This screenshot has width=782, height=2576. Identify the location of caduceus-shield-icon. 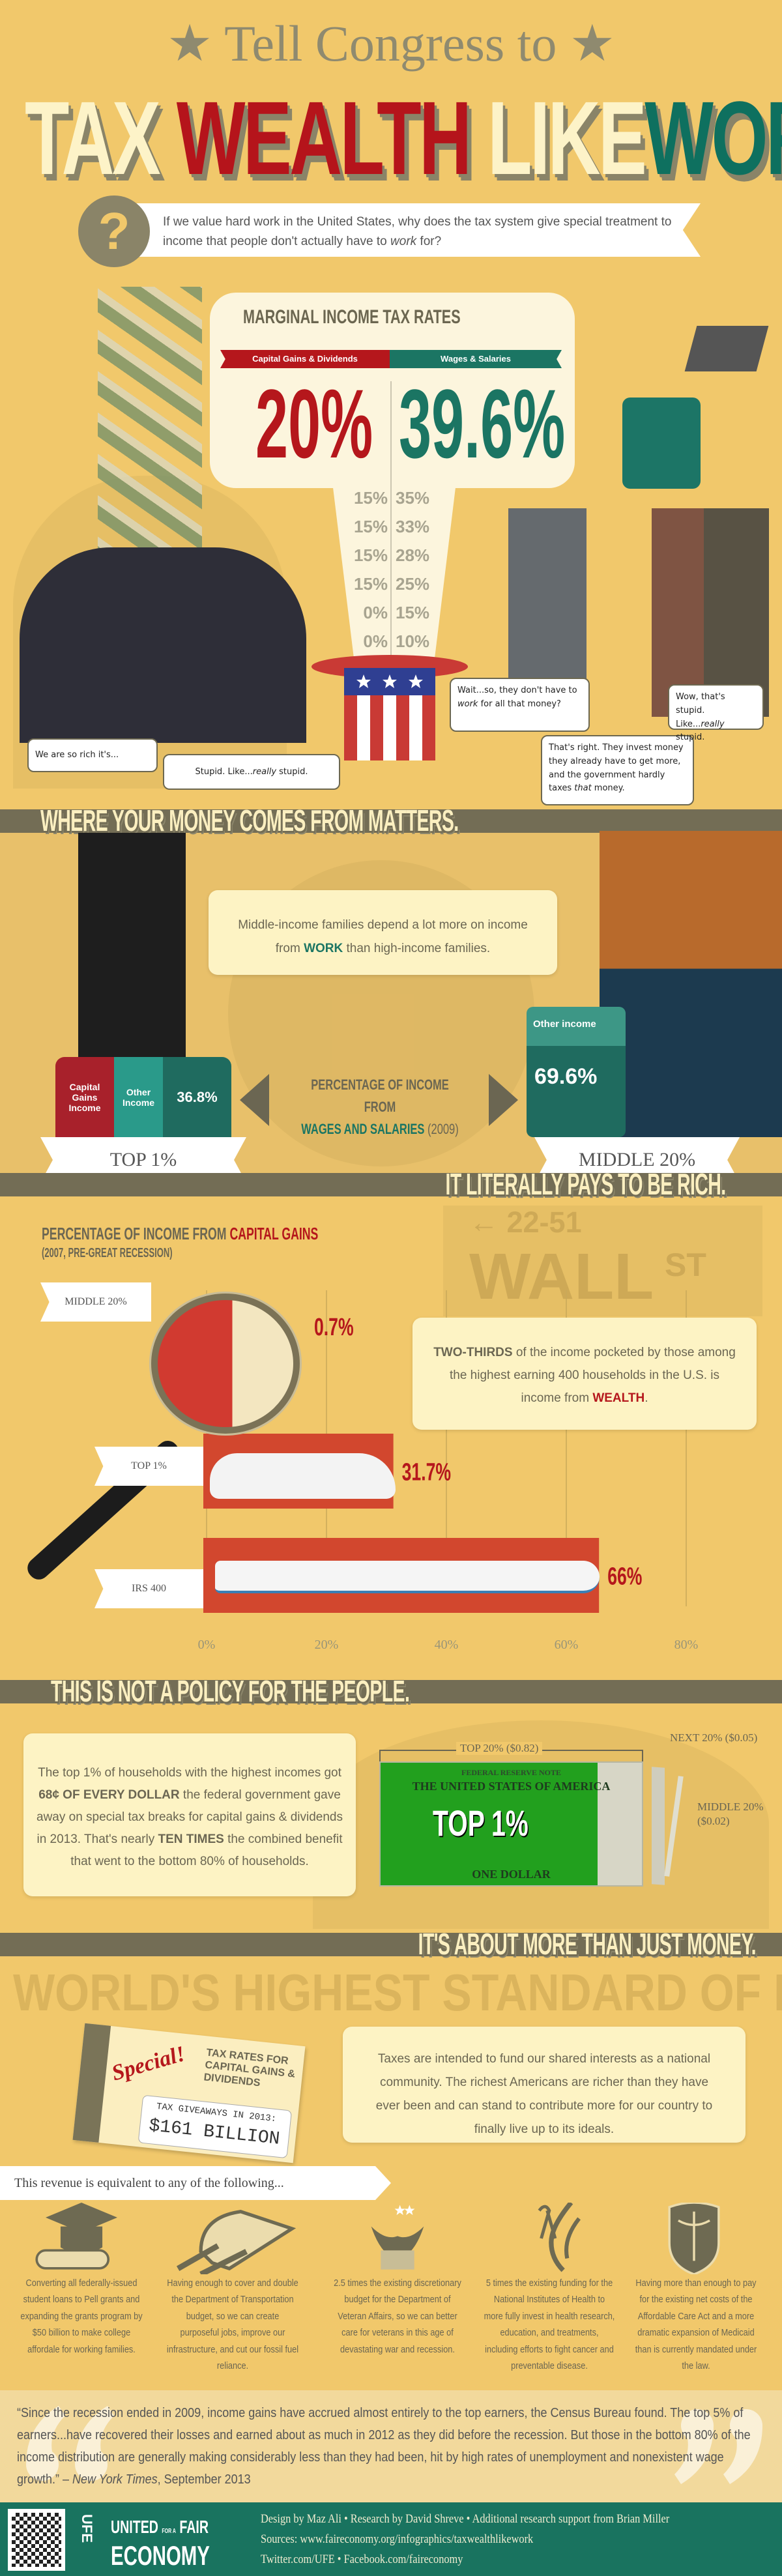
(694, 2238).